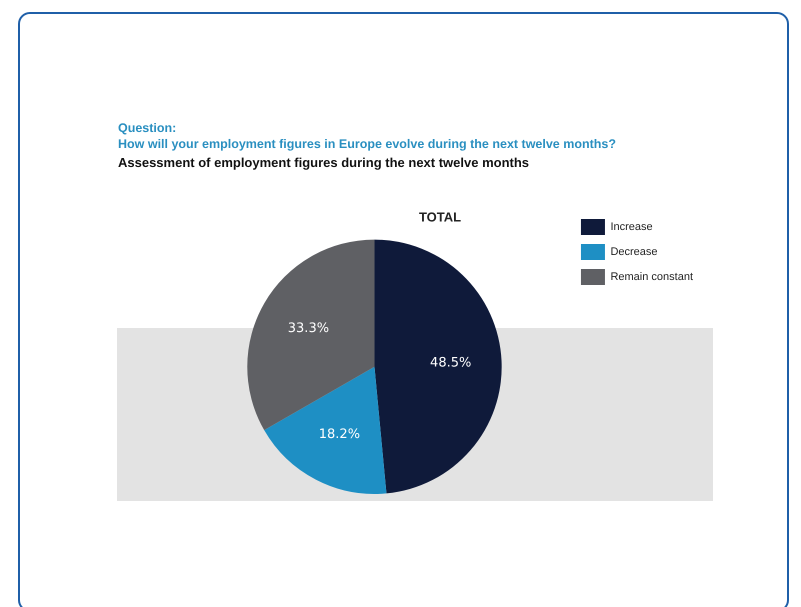 Image resolution: width=801 pixels, height=607 pixels. What do you see at coordinates (451, 363) in the screenshot?
I see `data-label: 48.5%` at bounding box center [451, 363].